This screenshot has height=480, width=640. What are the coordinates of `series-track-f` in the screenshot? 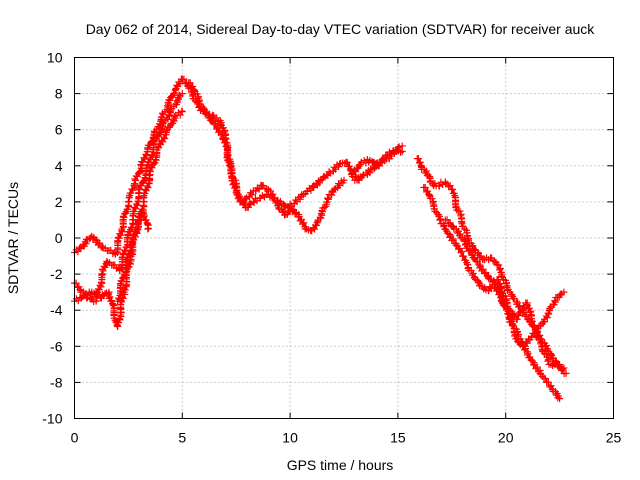 It's located at (266, 157).